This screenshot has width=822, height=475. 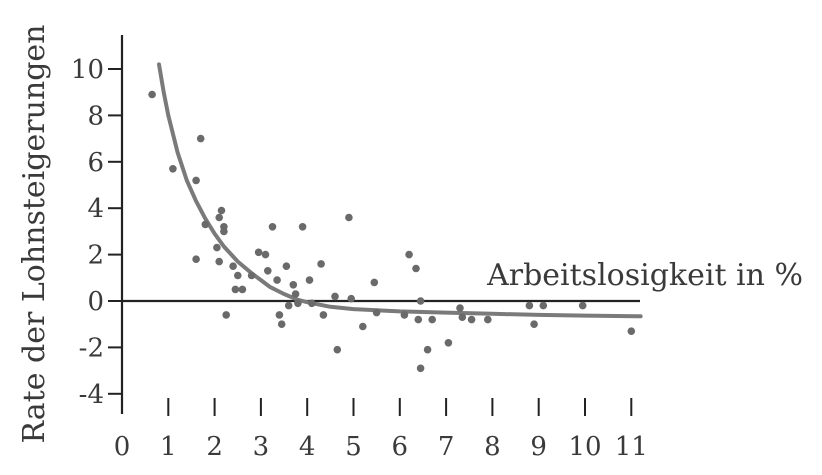 What do you see at coordinates (96, 232) in the screenshot?
I see `y-axis-ticks: -4 -2 0 2 4 6 8 10` at bounding box center [96, 232].